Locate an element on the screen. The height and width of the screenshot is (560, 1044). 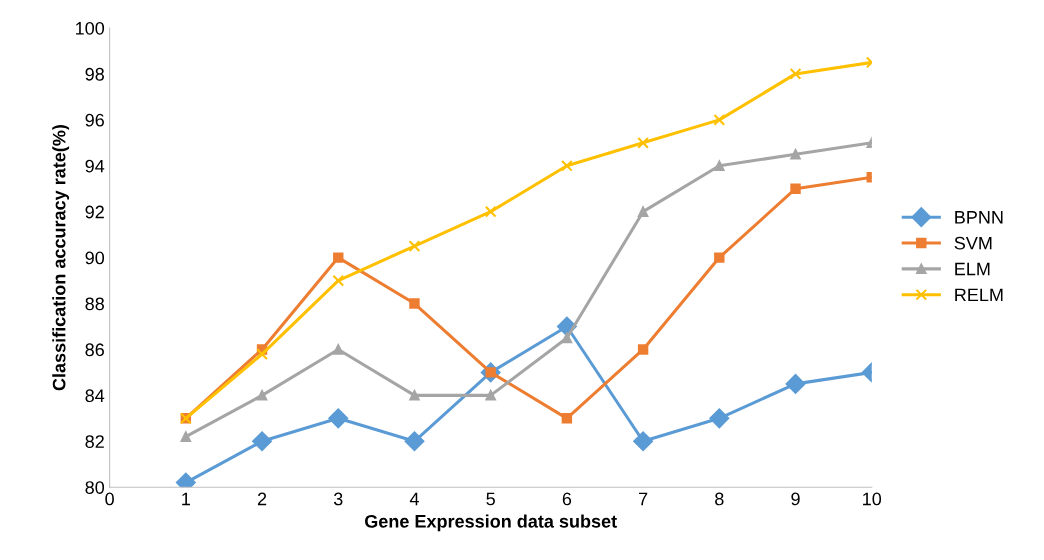
legend-label: RELM is located at coordinates (979, 295).